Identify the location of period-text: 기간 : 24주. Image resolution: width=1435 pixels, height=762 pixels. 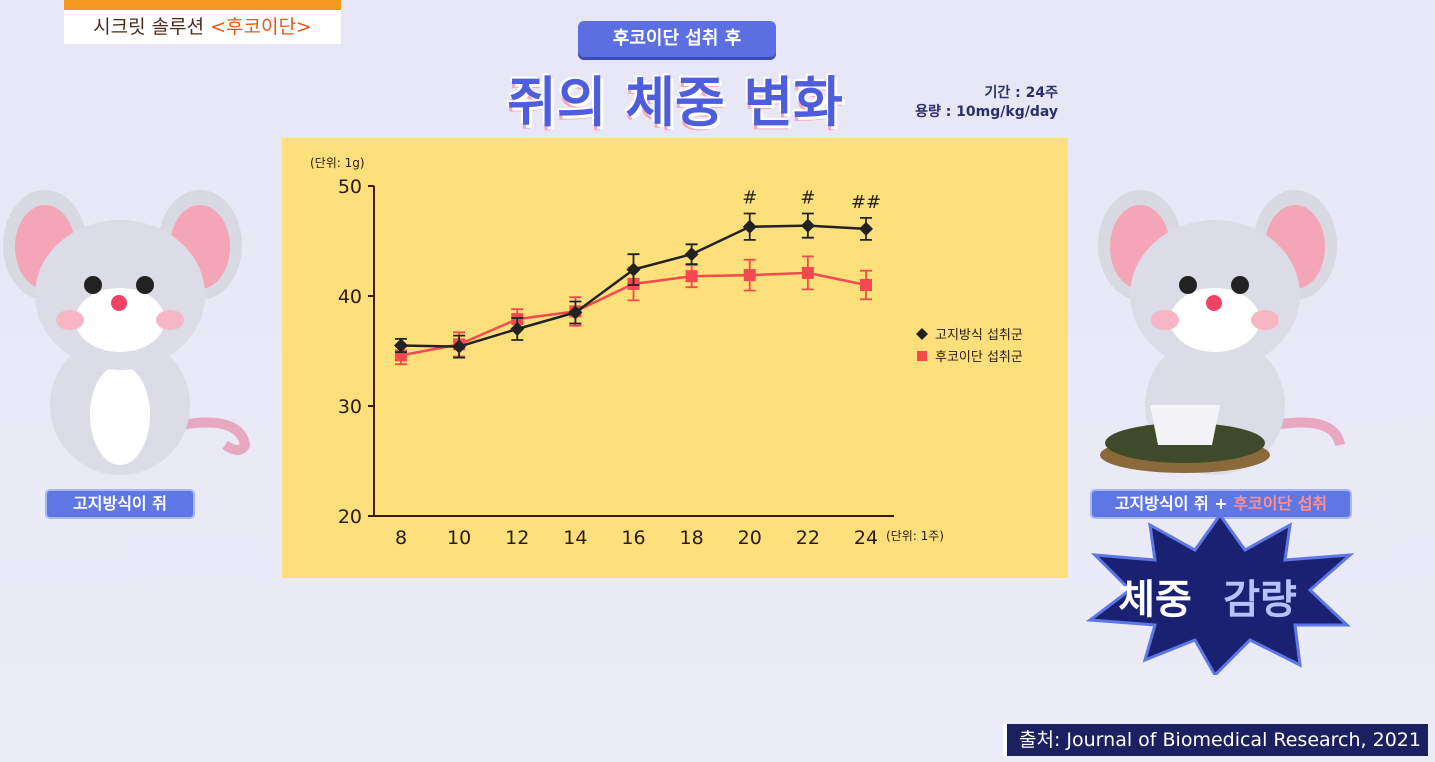
(1021, 93).